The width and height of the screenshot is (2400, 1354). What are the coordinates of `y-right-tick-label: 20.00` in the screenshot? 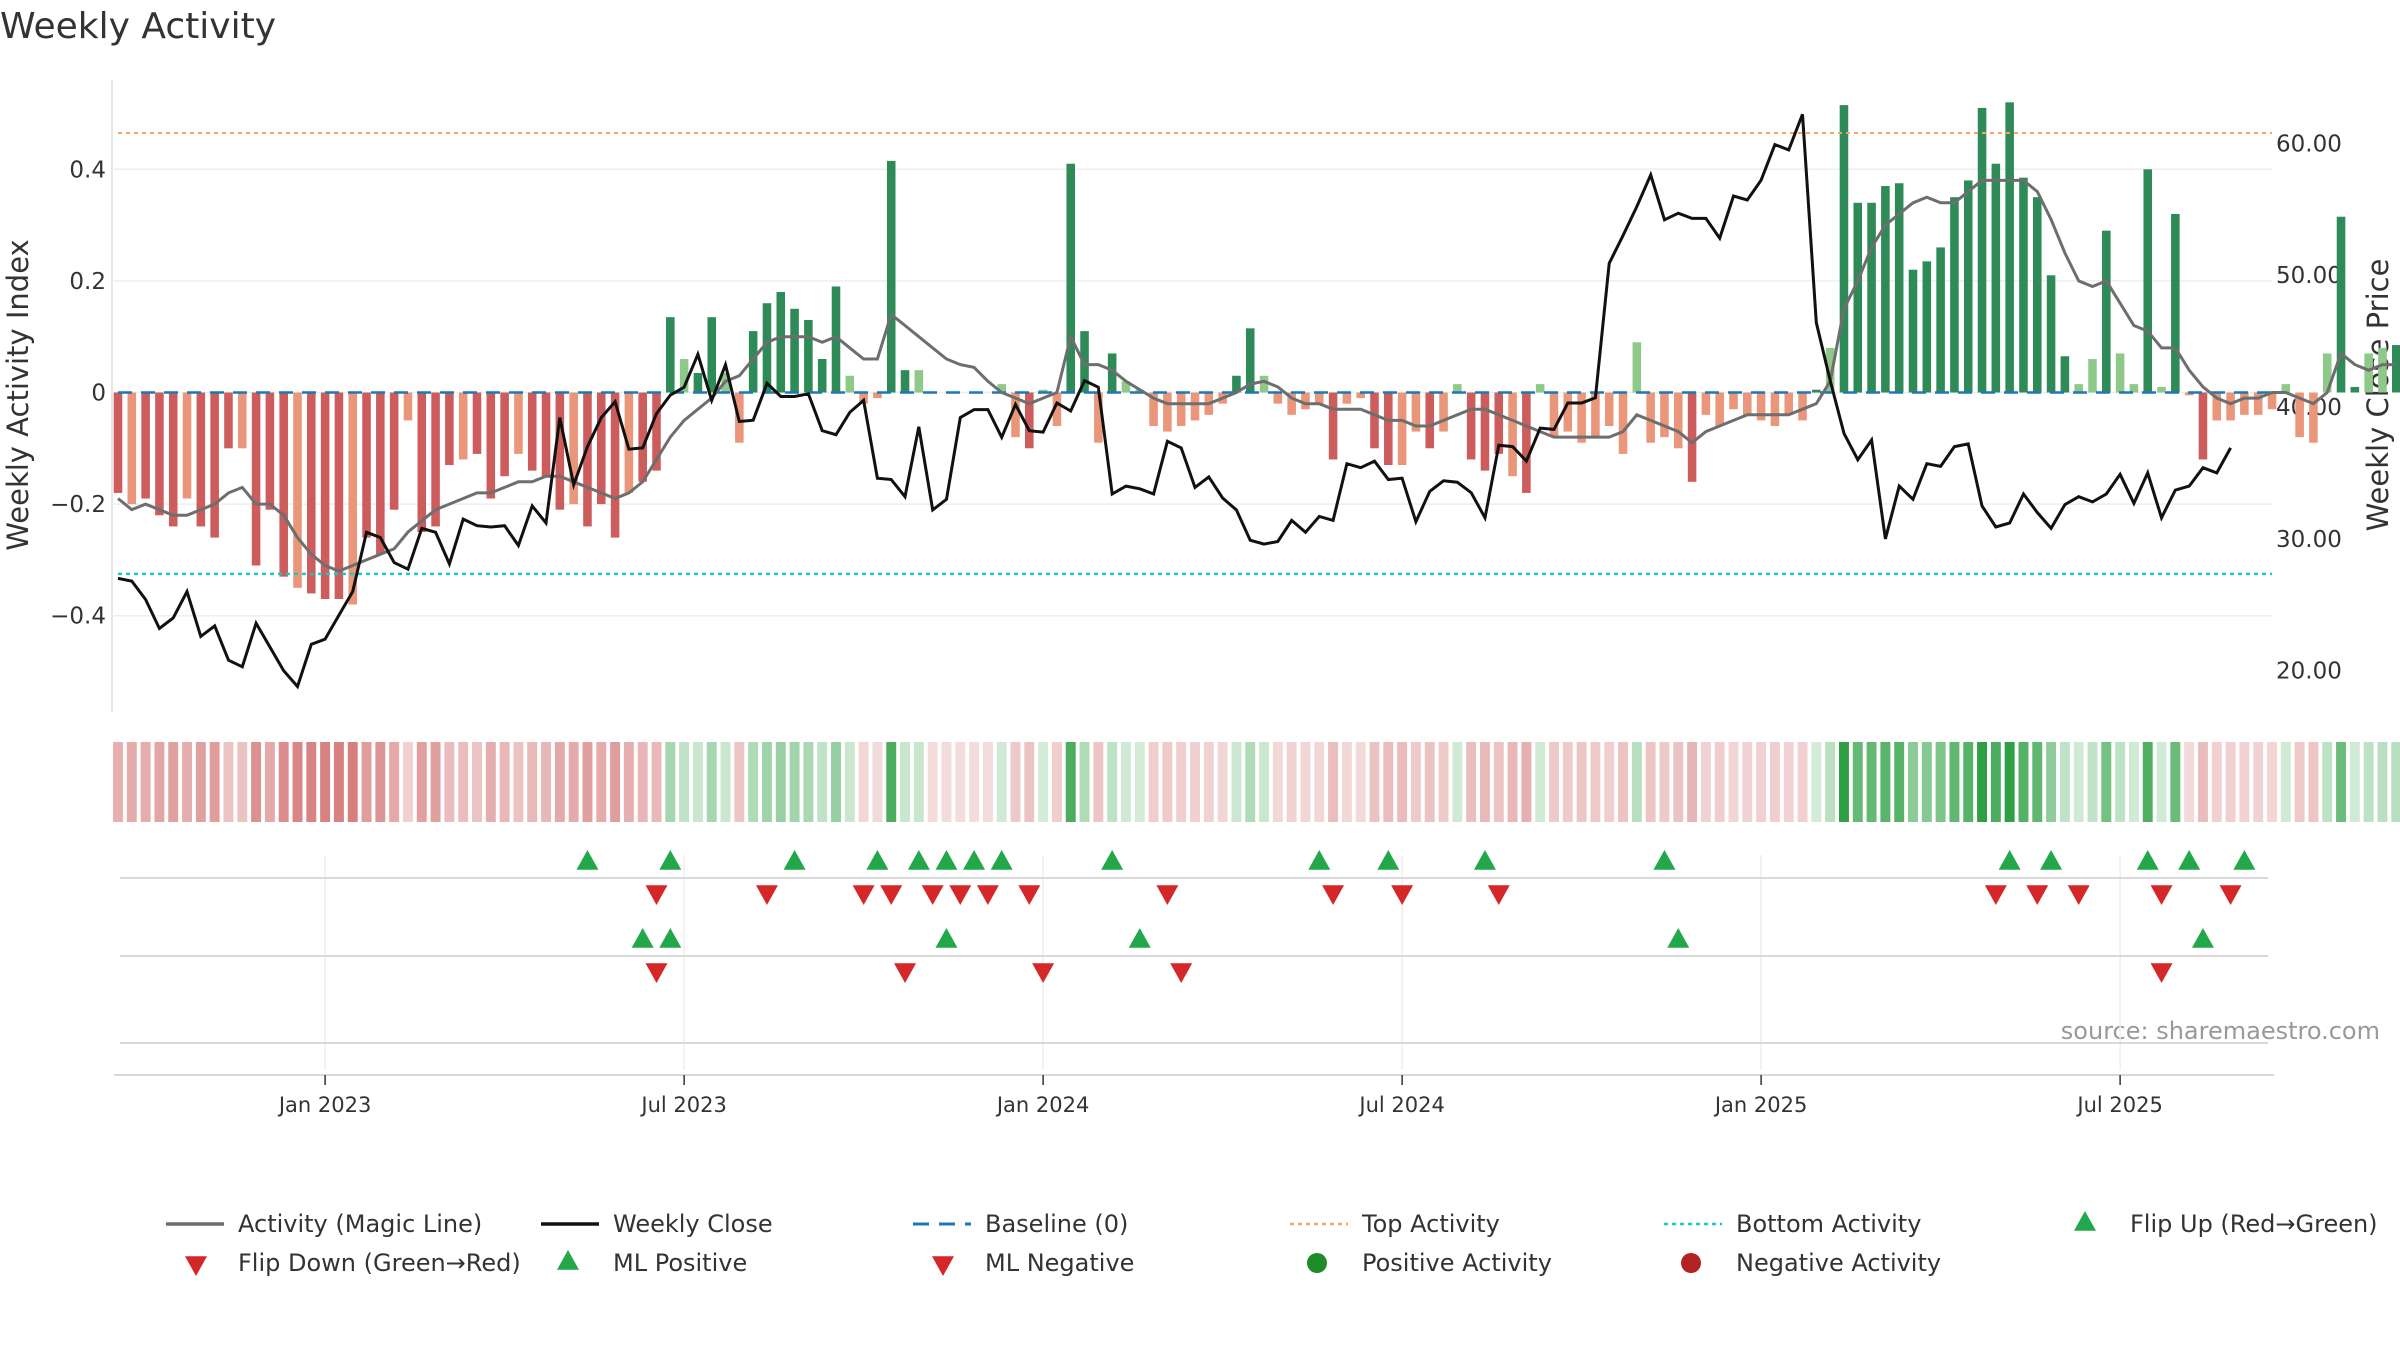 It's located at (2309, 672).